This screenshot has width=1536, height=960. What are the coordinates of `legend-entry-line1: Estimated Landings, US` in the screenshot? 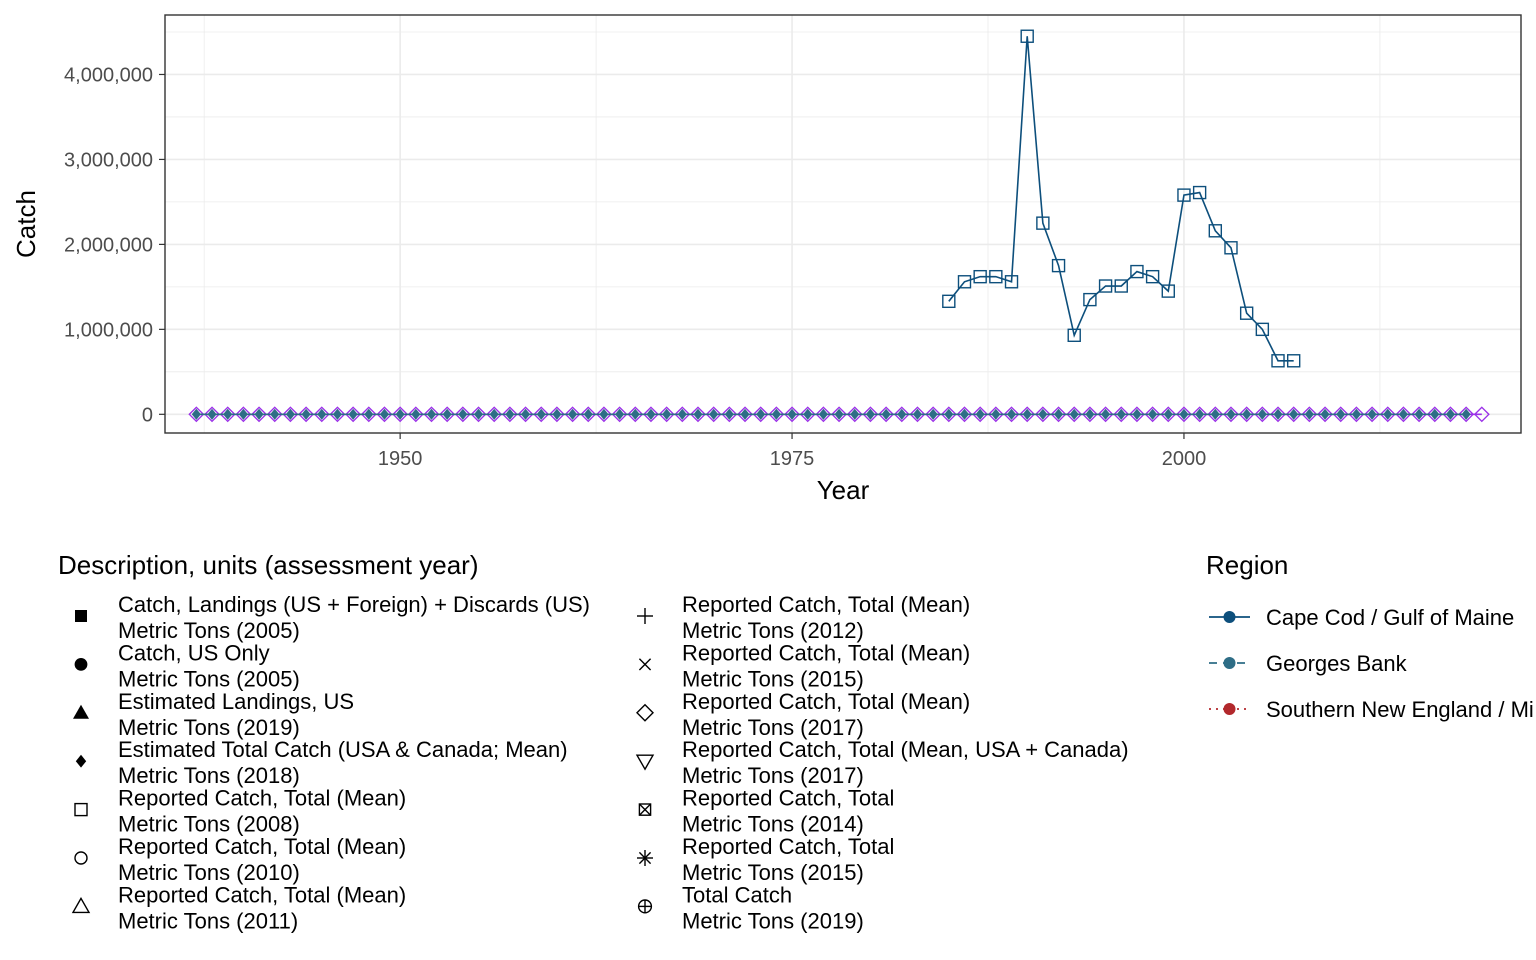 It's located at (236, 701).